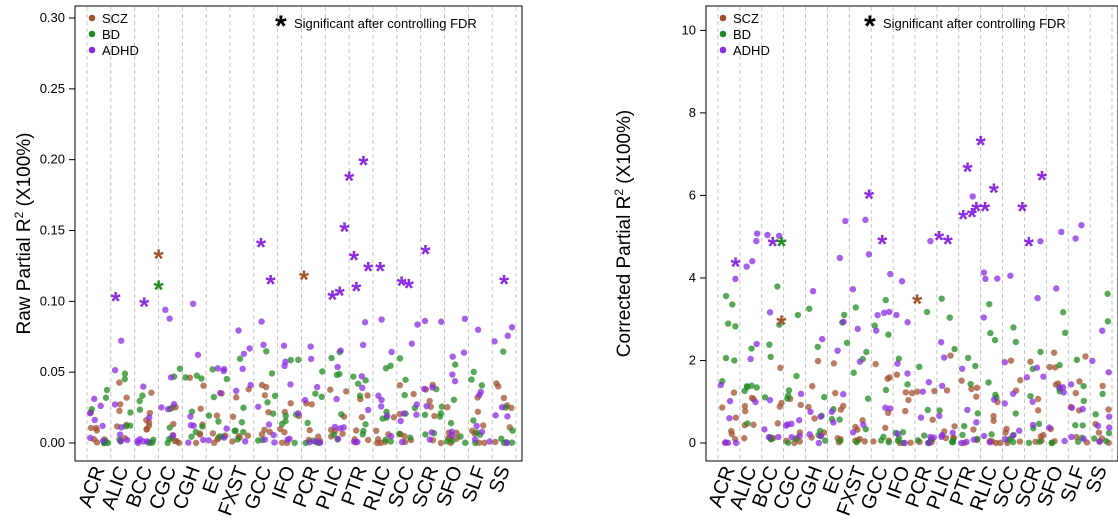 This screenshot has height=524, width=1118. I want to click on y-tick-label: 0.20, so click(52, 159).